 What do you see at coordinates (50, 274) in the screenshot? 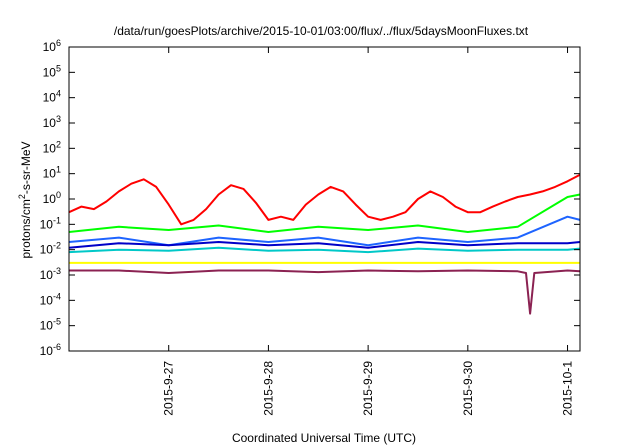
I see `y-tick-label: 10⁻³` at bounding box center [50, 274].